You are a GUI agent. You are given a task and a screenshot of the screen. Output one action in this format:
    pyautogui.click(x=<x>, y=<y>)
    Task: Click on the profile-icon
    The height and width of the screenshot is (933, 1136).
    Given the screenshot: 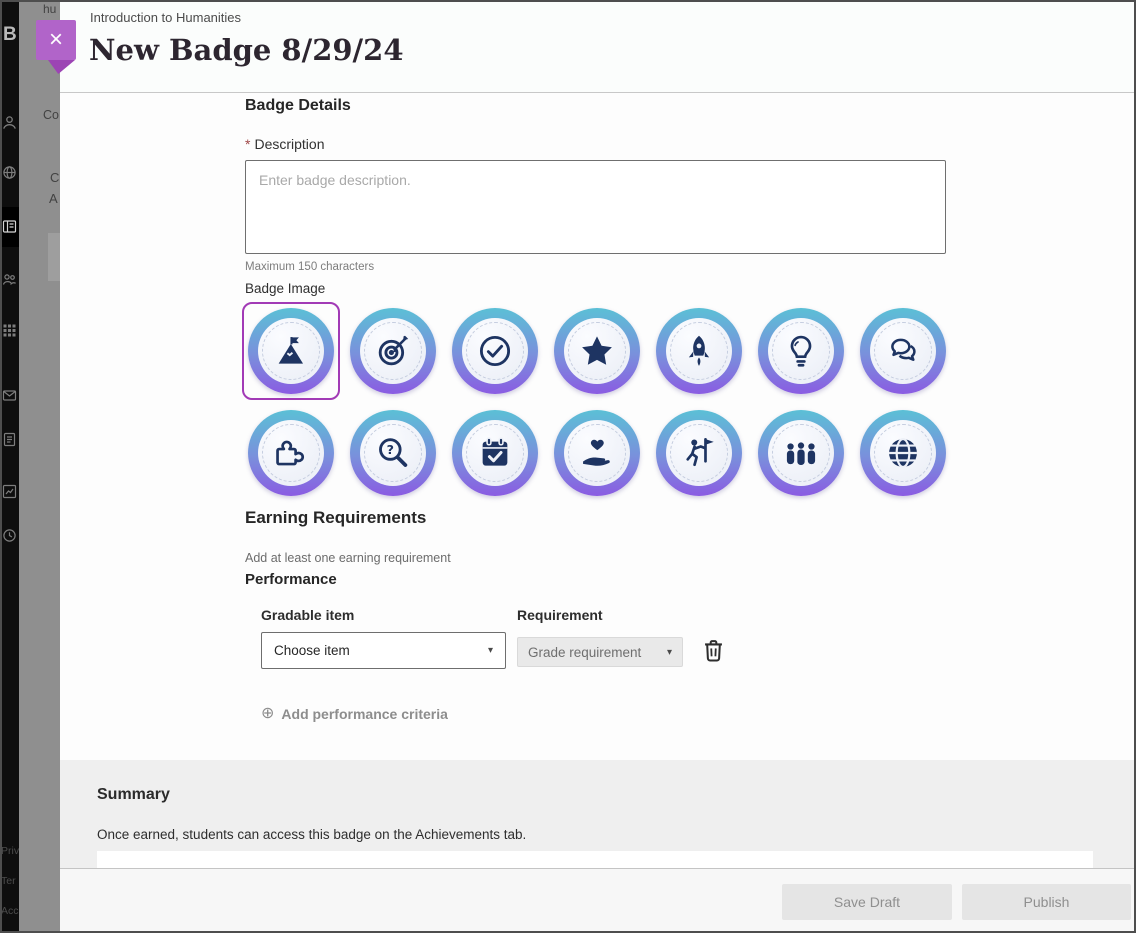 What is the action you would take?
    pyautogui.click(x=9, y=122)
    